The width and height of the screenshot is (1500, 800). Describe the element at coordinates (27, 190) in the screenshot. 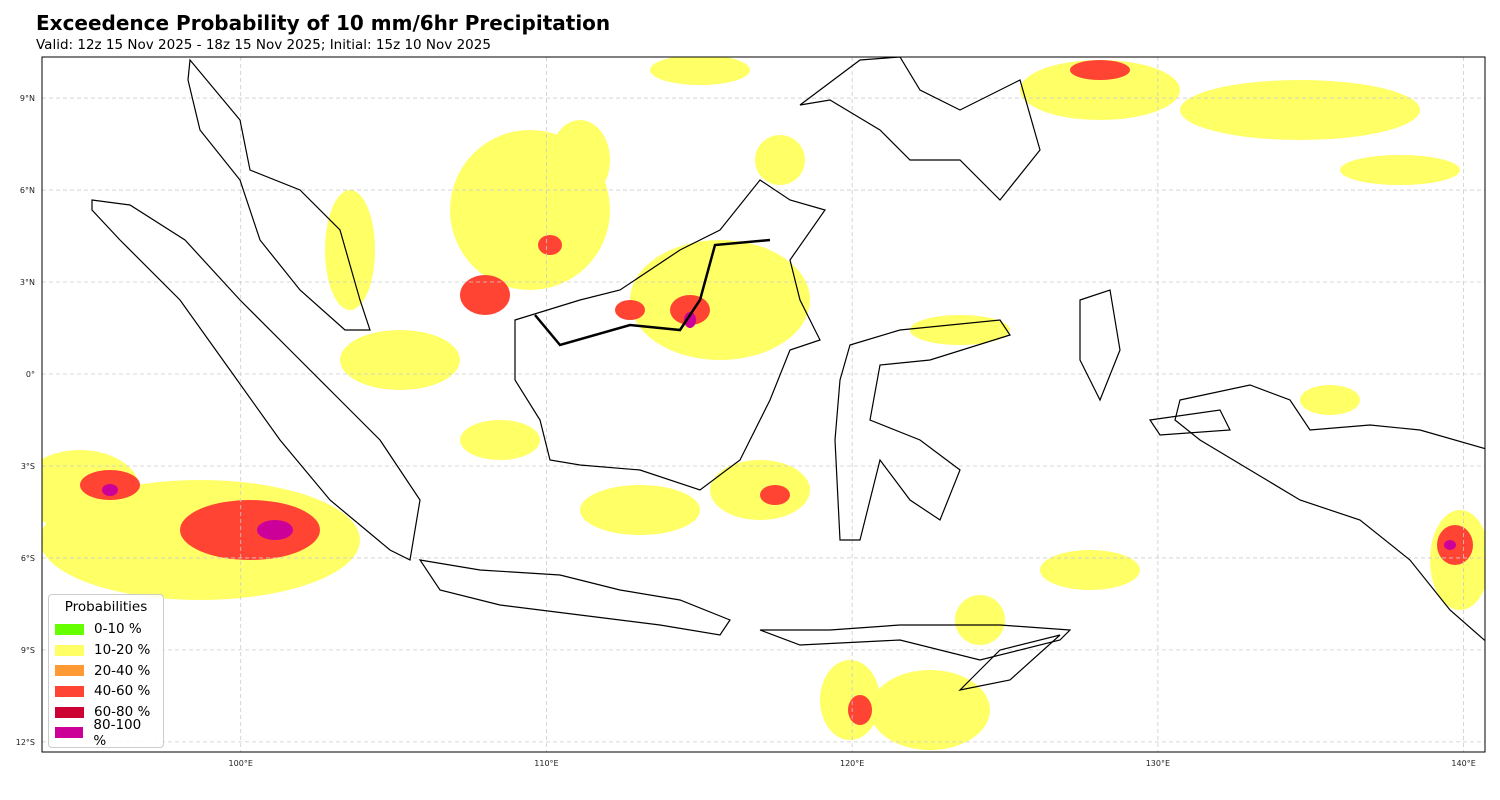

I see `lat-tick-label: 6°N` at that location.